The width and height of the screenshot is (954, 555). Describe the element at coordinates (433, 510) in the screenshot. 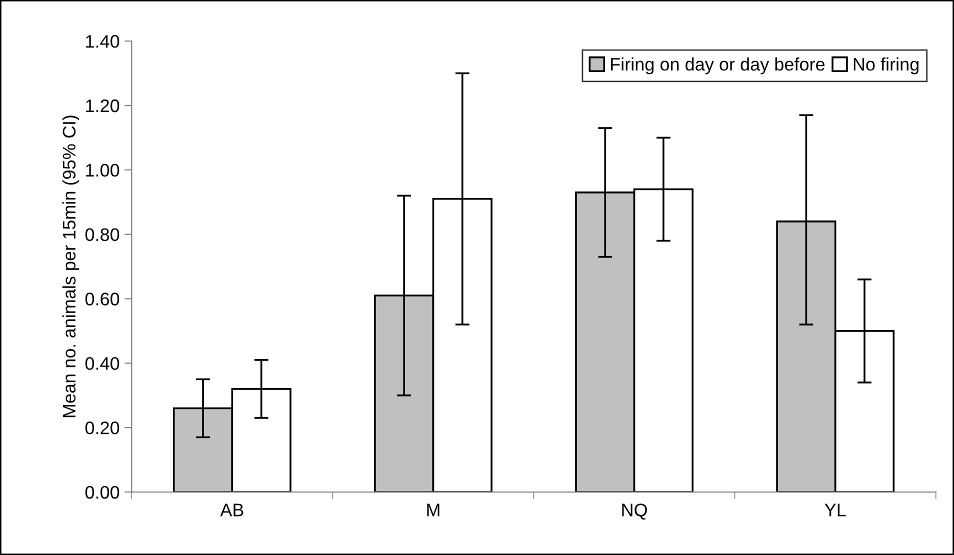

I see `x-tick-label: M` at that location.